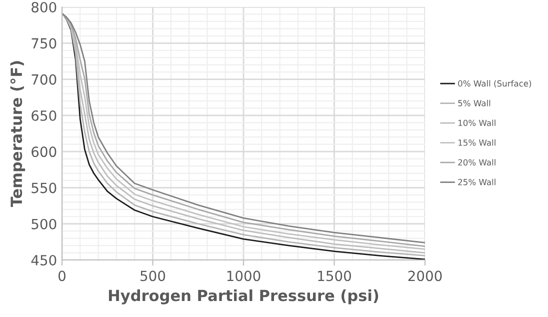 The width and height of the screenshot is (548, 317). I want to click on y-axis-title: Temperature (°F), so click(18, 134).